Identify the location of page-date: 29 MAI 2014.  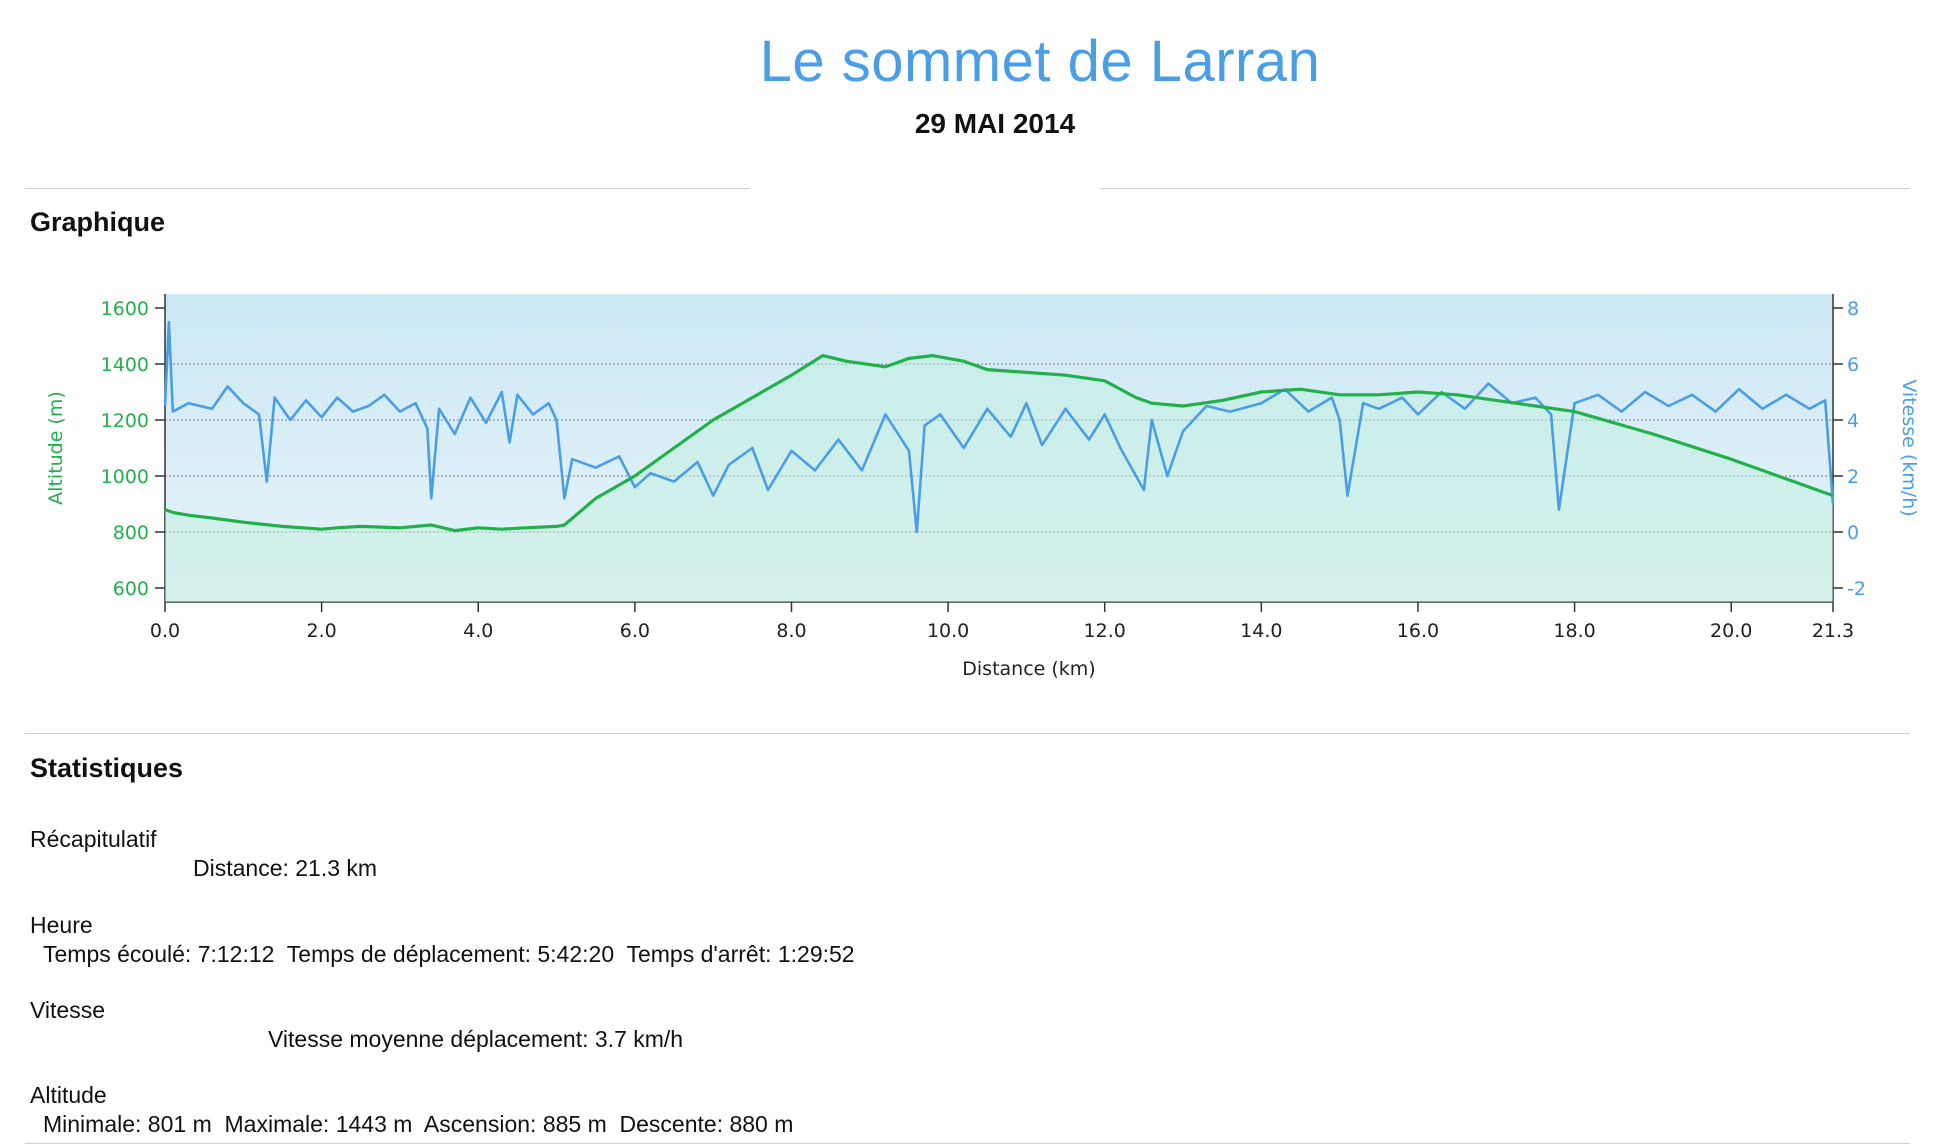
(995, 123).